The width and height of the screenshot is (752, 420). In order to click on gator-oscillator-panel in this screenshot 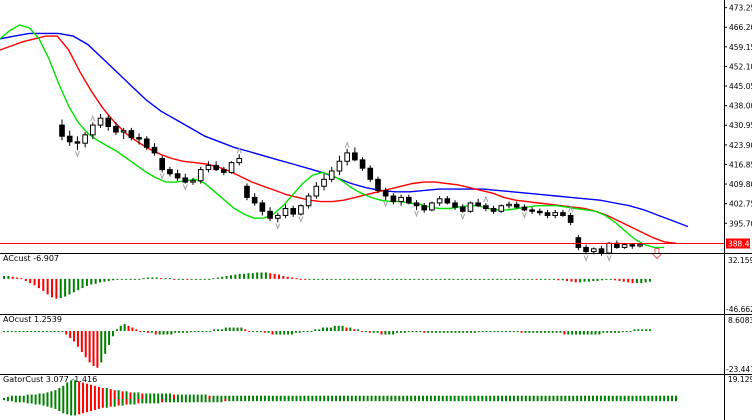, I will do `click(340, 398)`.